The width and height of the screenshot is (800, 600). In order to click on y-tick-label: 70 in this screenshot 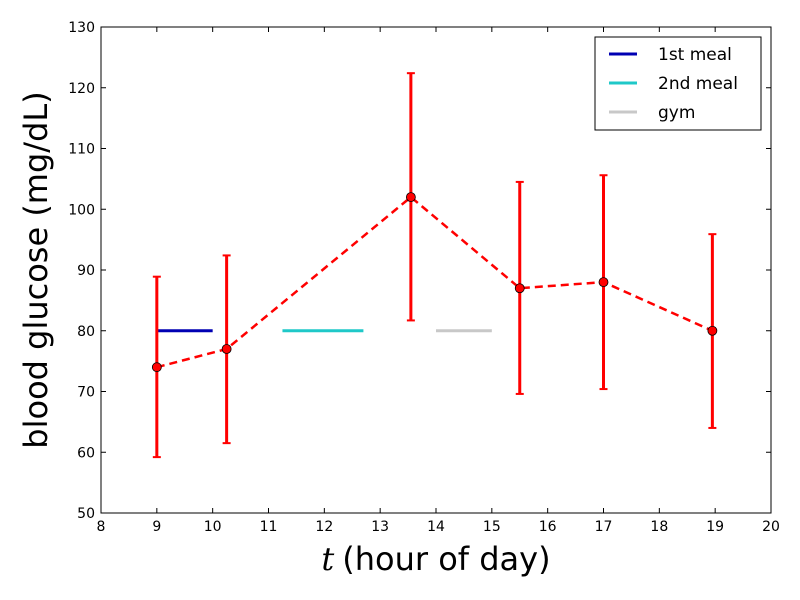, I will do `click(86, 393)`.